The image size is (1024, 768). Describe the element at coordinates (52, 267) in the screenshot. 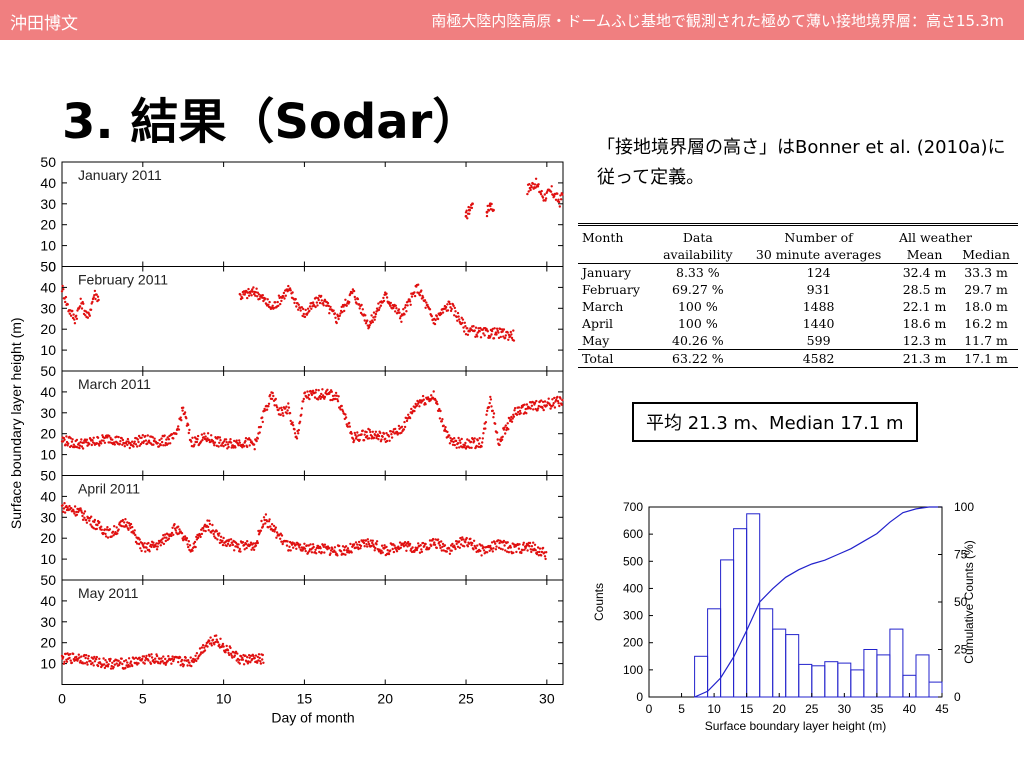

I see `y-tick-label: 0` at that location.